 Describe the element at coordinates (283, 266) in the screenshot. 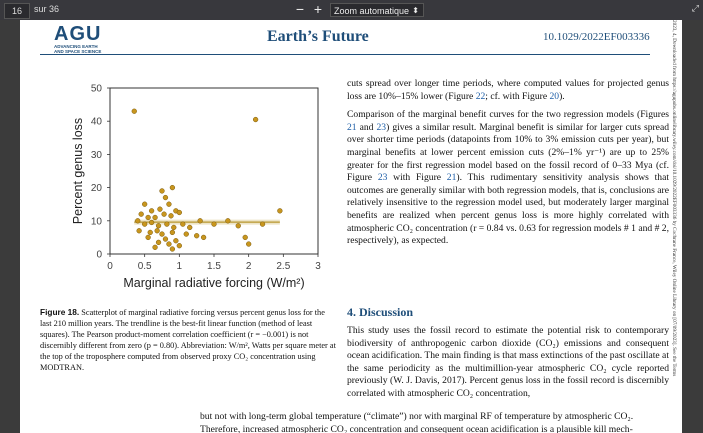

I see `x-tick-label: 2.5` at that location.